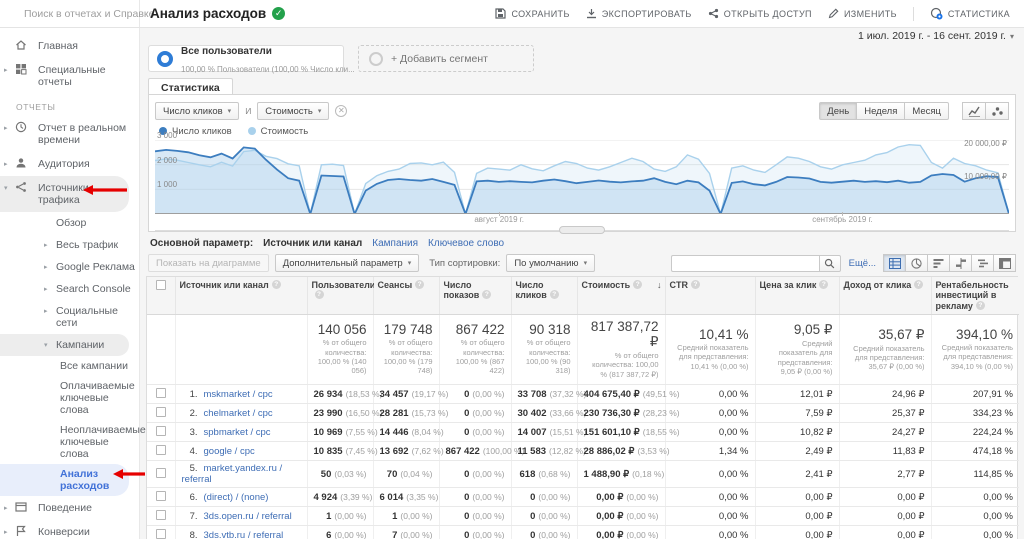 This screenshot has width=1024, height=539. Describe the element at coordinates (48, 508) in the screenshot. I see `sidebar-item-behavior: ▸ Поведение` at that location.